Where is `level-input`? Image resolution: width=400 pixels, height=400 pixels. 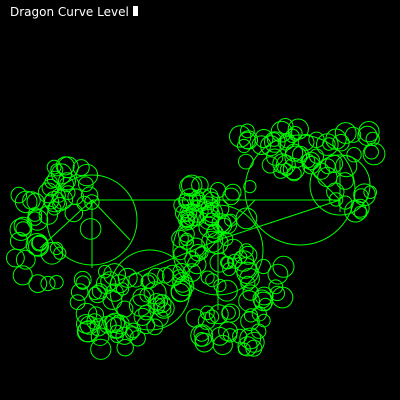 level-input is located at coordinates (135, 12).